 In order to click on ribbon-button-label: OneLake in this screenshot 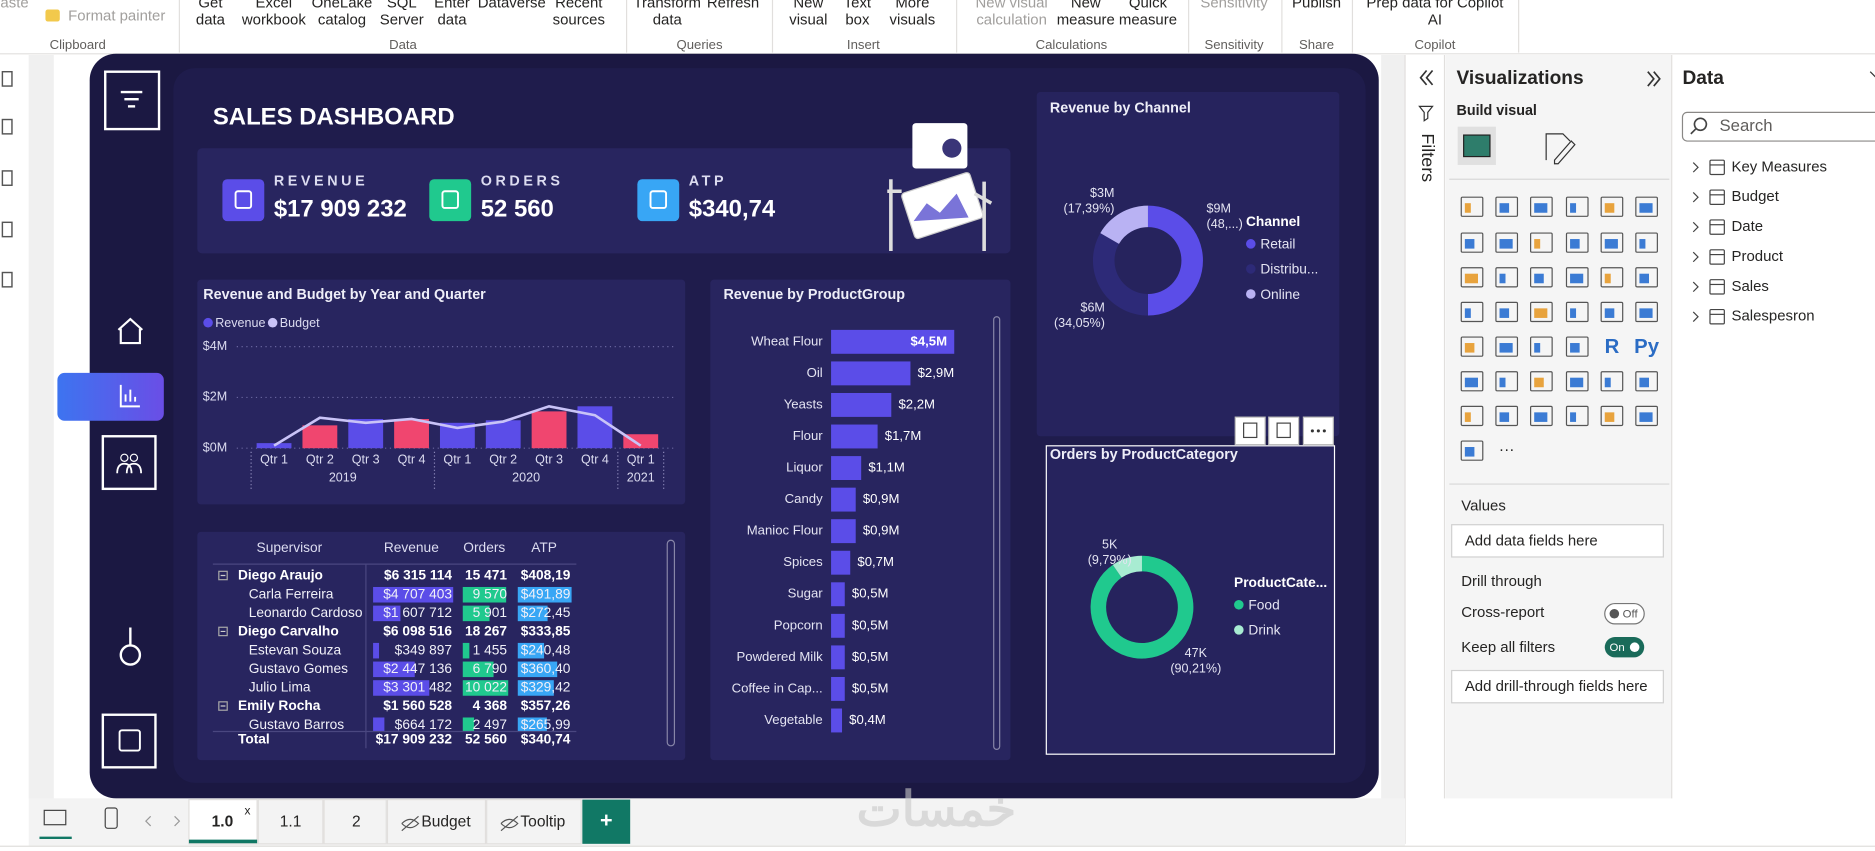, I will do `click(342, 6)`.